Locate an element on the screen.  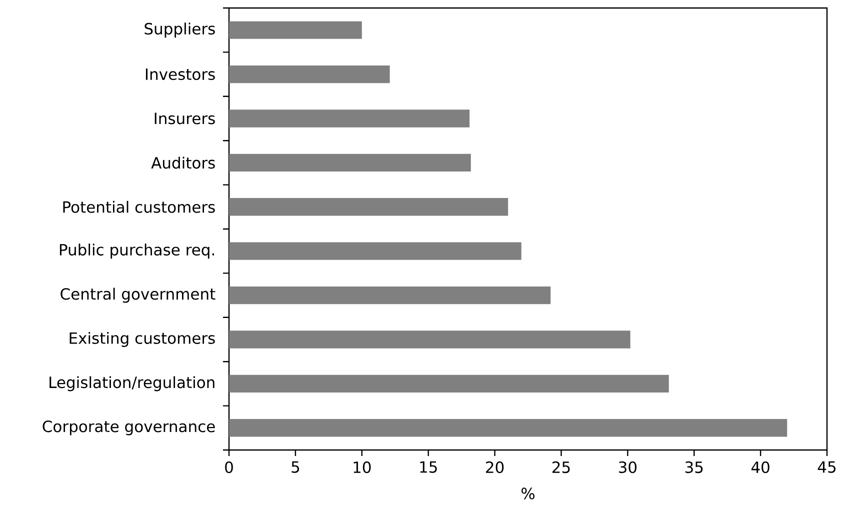
x-tick-label: 40 is located at coordinates (760, 467).